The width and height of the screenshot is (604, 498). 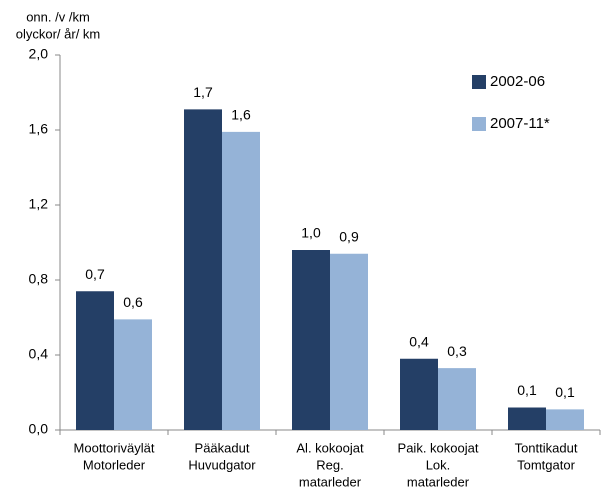 I want to click on y-axis-label: olyckor/ år/ km, so click(x=58, y=33).